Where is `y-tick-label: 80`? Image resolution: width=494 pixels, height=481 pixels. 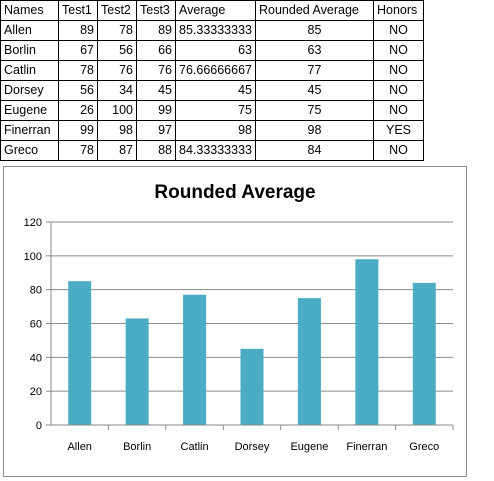 y-tick-label: 80 is located at coordinates (36, 291).